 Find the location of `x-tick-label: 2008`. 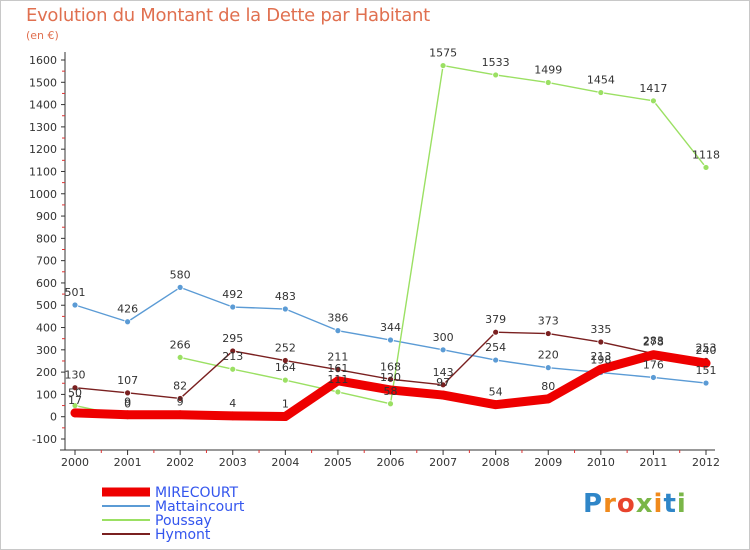

x-tick-label: 2008 is located at coordinates (496, 462).